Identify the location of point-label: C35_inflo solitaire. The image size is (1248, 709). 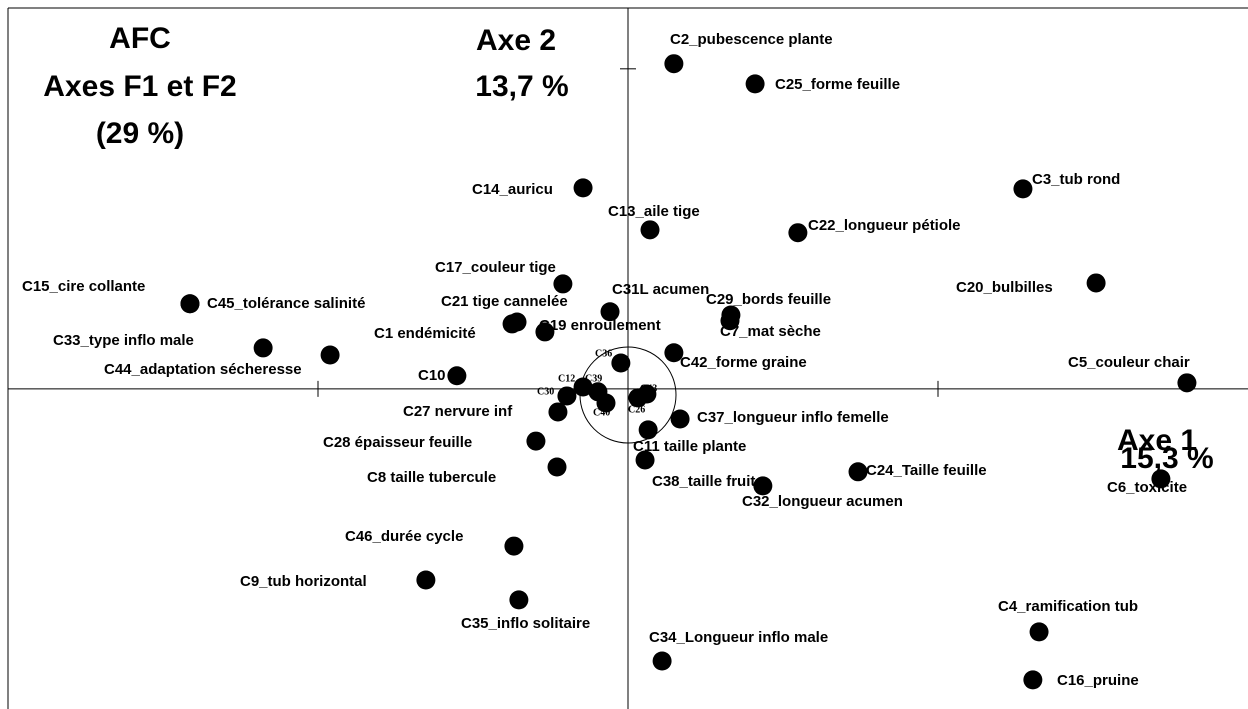
(525, 623).